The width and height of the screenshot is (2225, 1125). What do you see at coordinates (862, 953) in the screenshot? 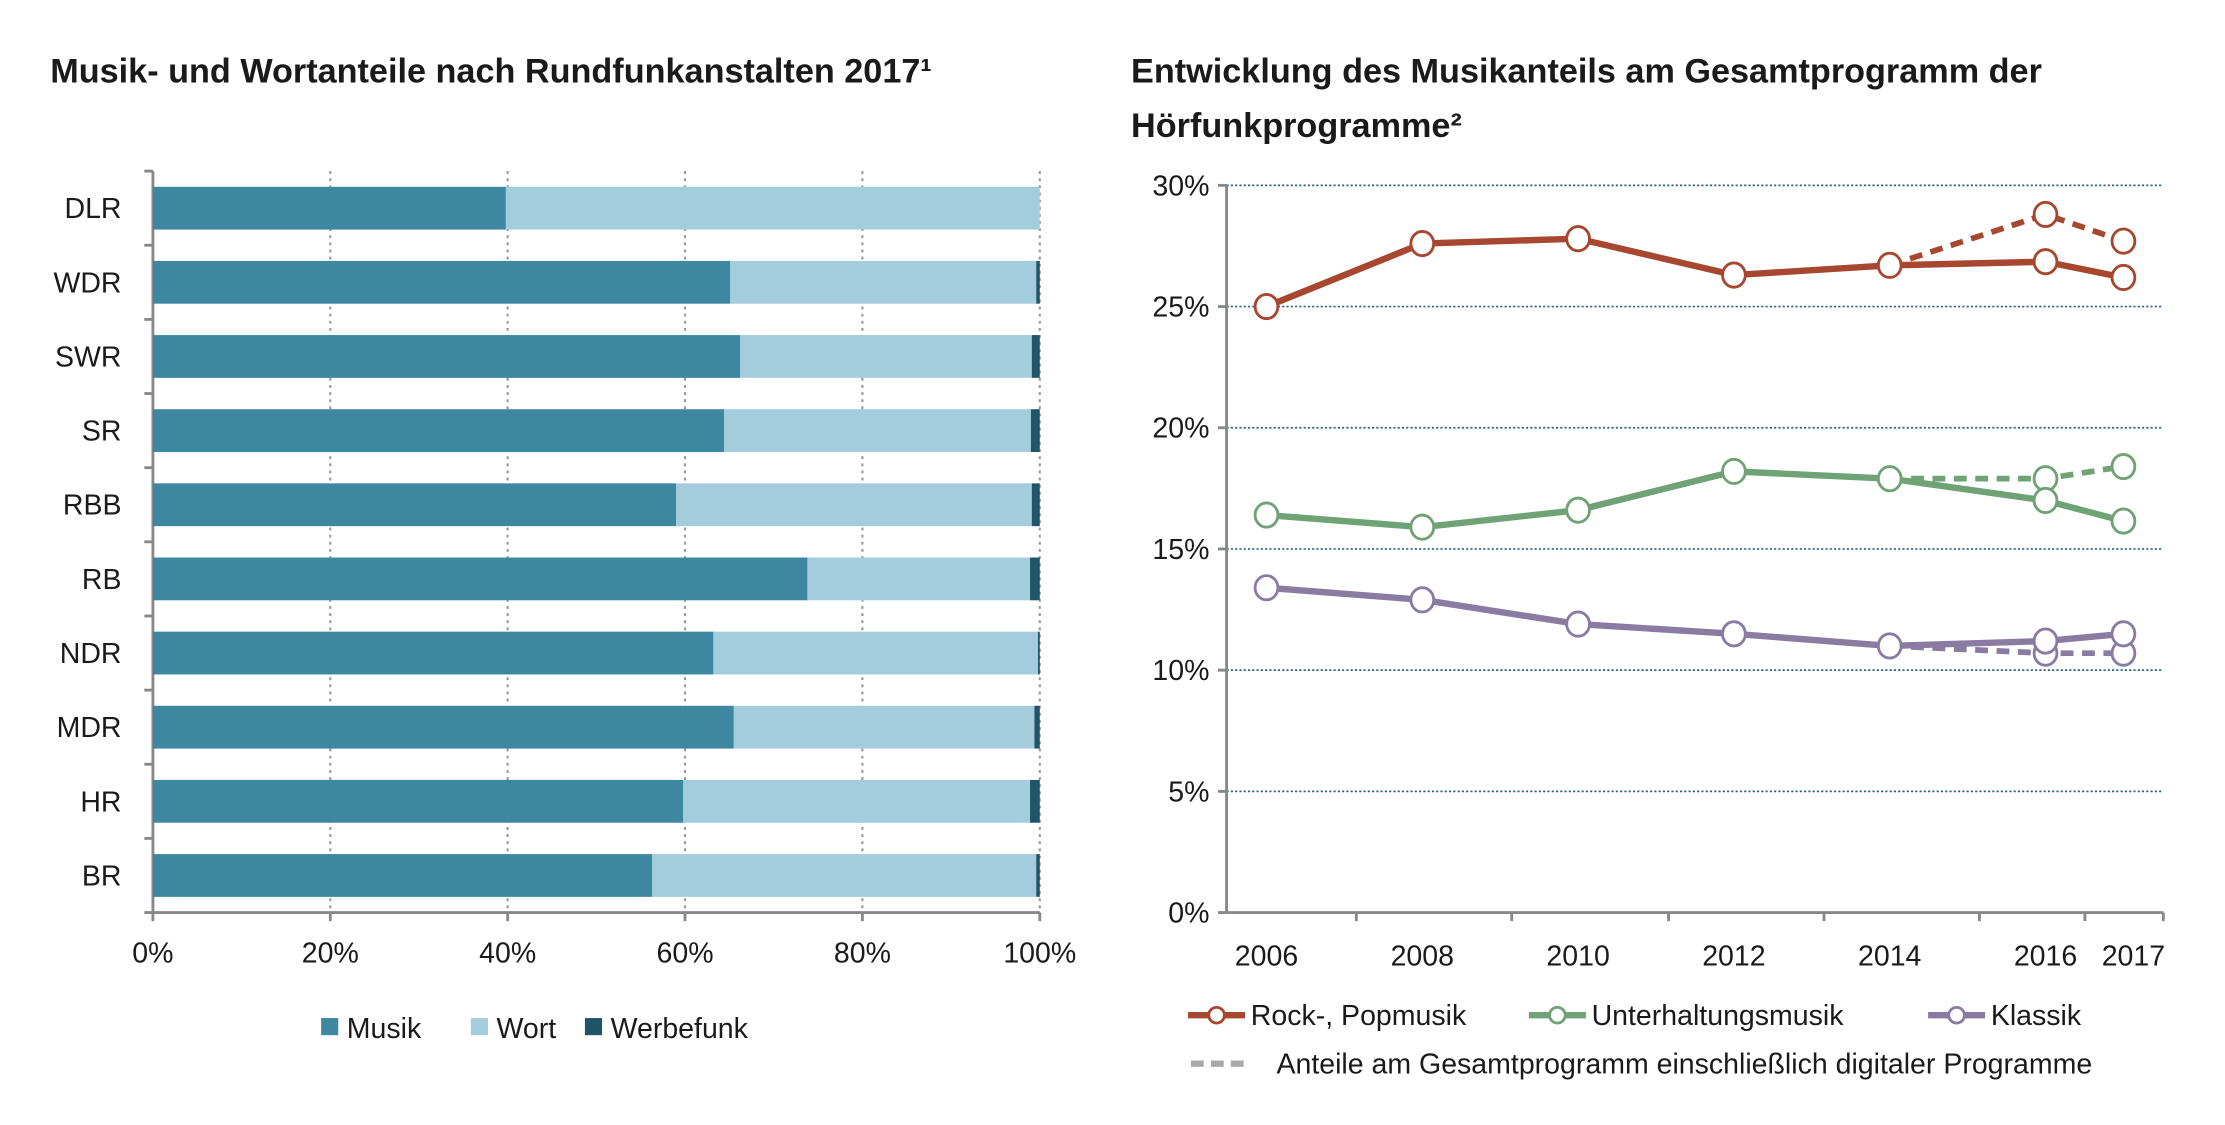
I see `x-tick-label: 80%` at bounding box center [862, 953].